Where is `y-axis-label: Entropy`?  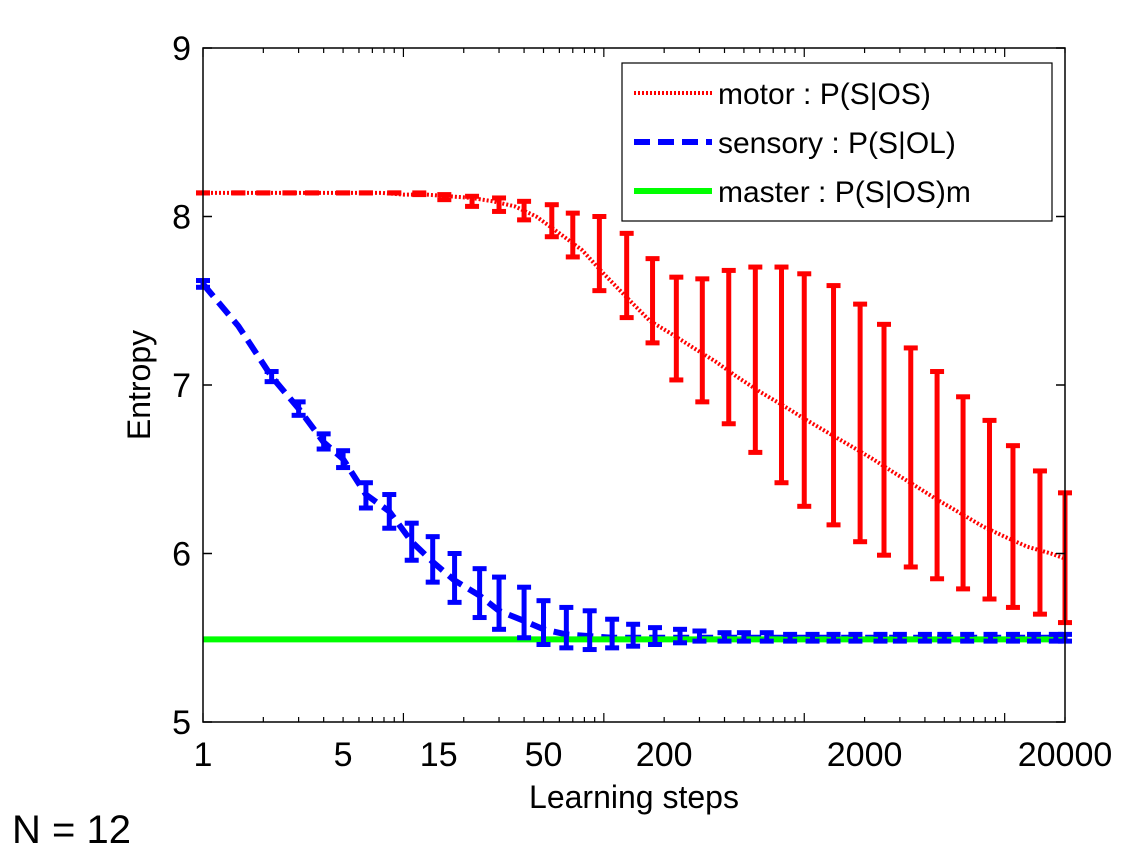 y-axis-label: Entropy is located at coordinates (139, 385).